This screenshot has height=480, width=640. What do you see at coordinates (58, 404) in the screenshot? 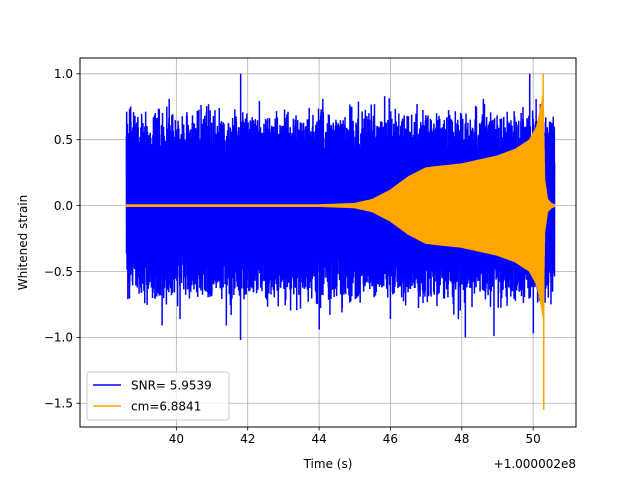
I see `y-tick-label: −1.5` at bounding box center [58, 404].